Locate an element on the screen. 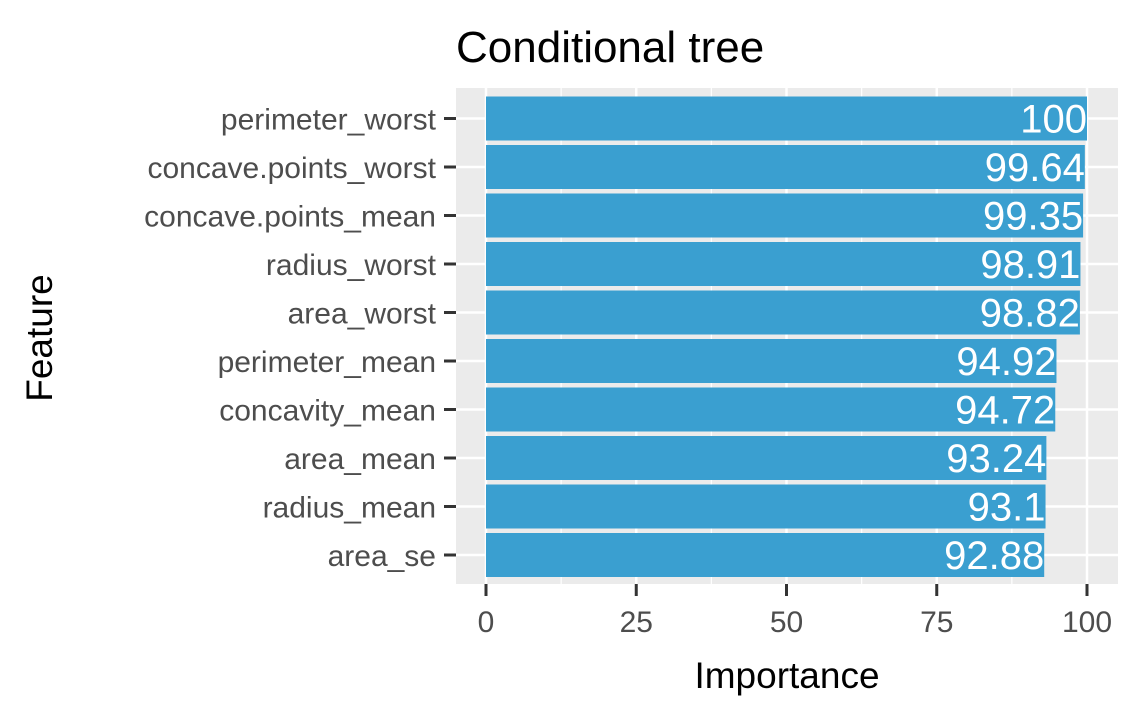 The height and width of the screenshot is (720, 1140). x-tick-label: 100 is located at coordinates (1087, 622).